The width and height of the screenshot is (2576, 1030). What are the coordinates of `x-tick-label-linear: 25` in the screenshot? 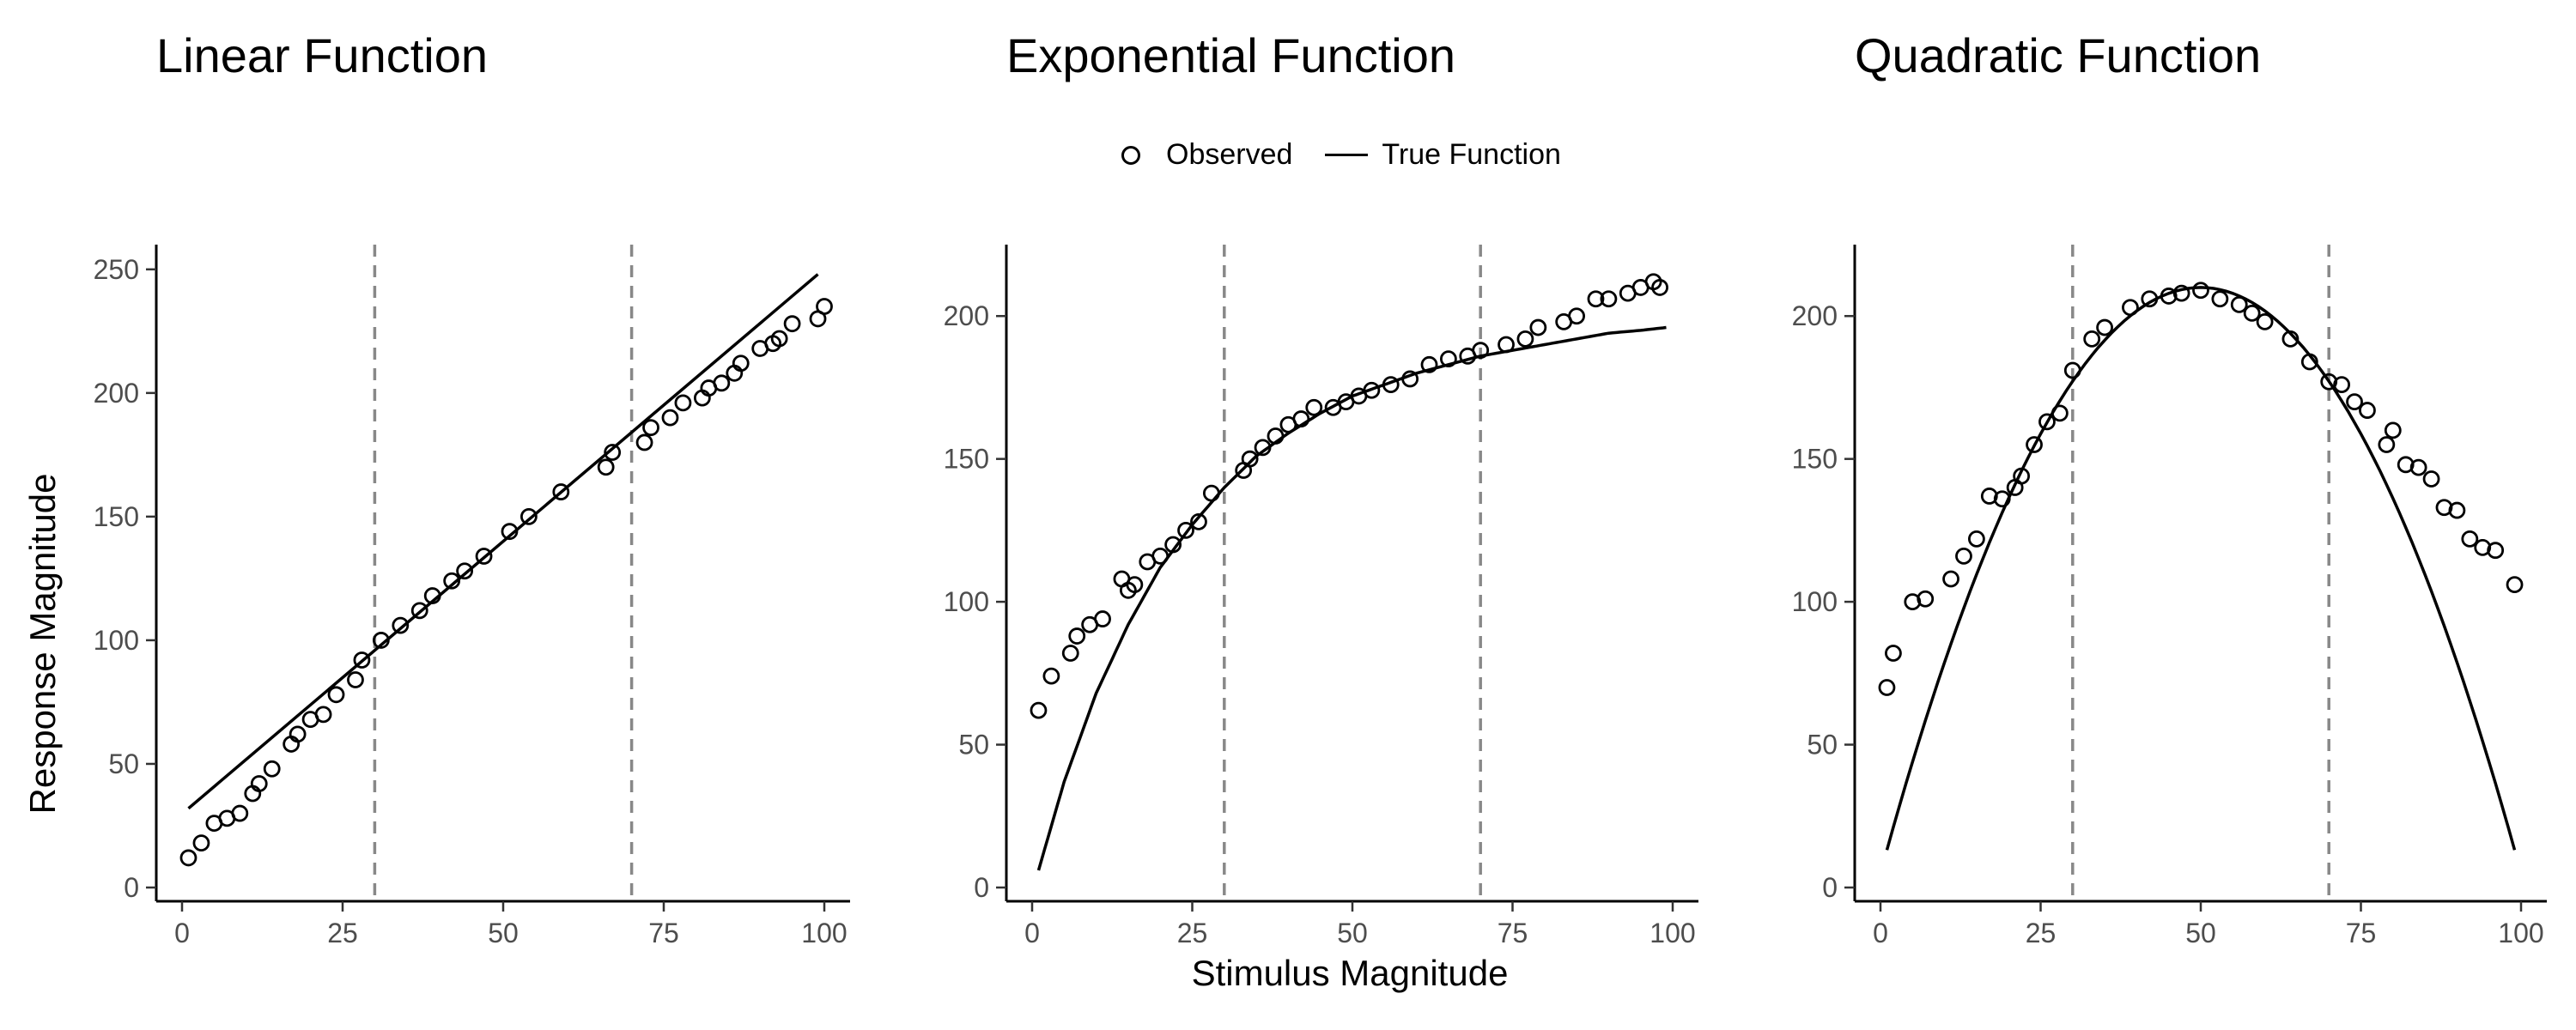 It's located at (343, 933).